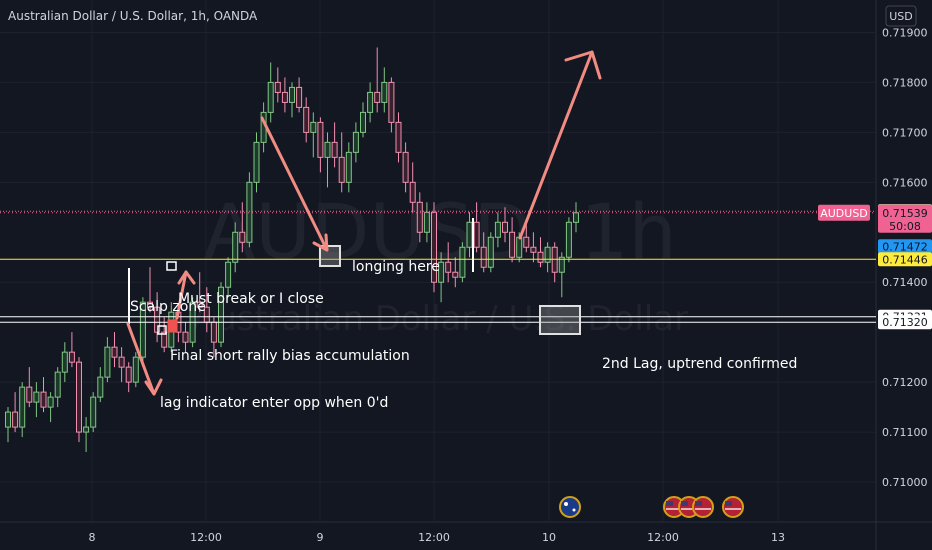  I want to click on price-tag: 0.71446, so click(905, 259).